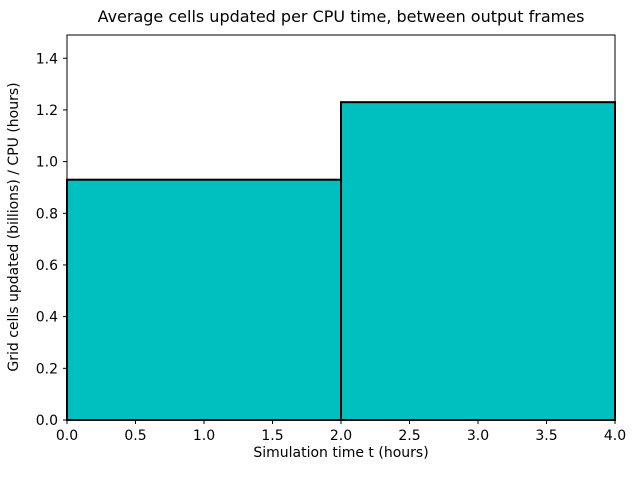 The image size is (640, 480). Describe the element at coordinates (67, 436) in the screenshot. I see `x-tick-label: 0.0` at that location.